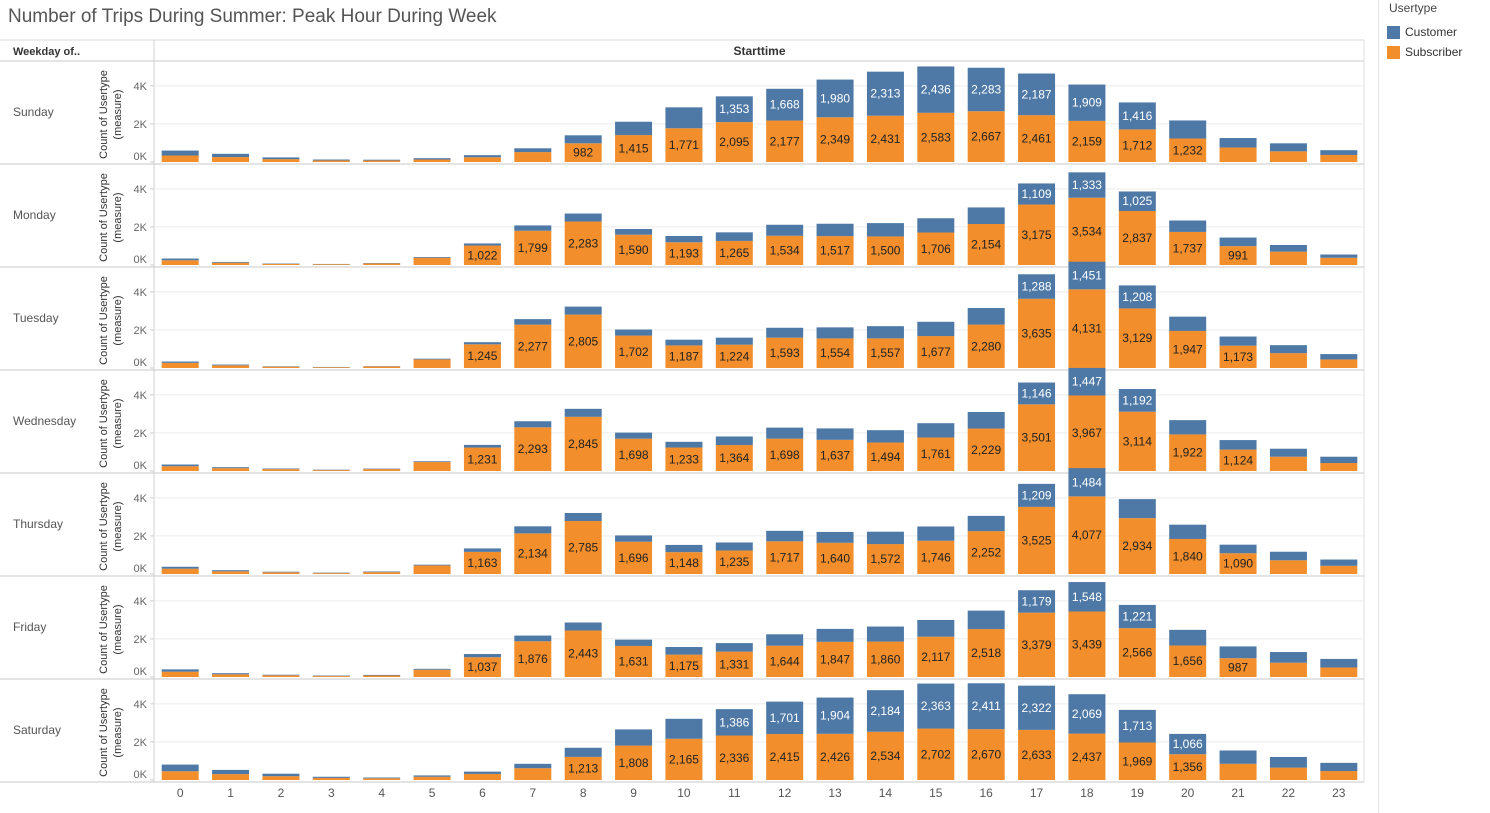 Image resolution: width=1490 pixels, height=813 pixels. Describe the element at coordinates (482, 255) in the screenshot. I see `data-label-subscriber: 1,022` at that location.